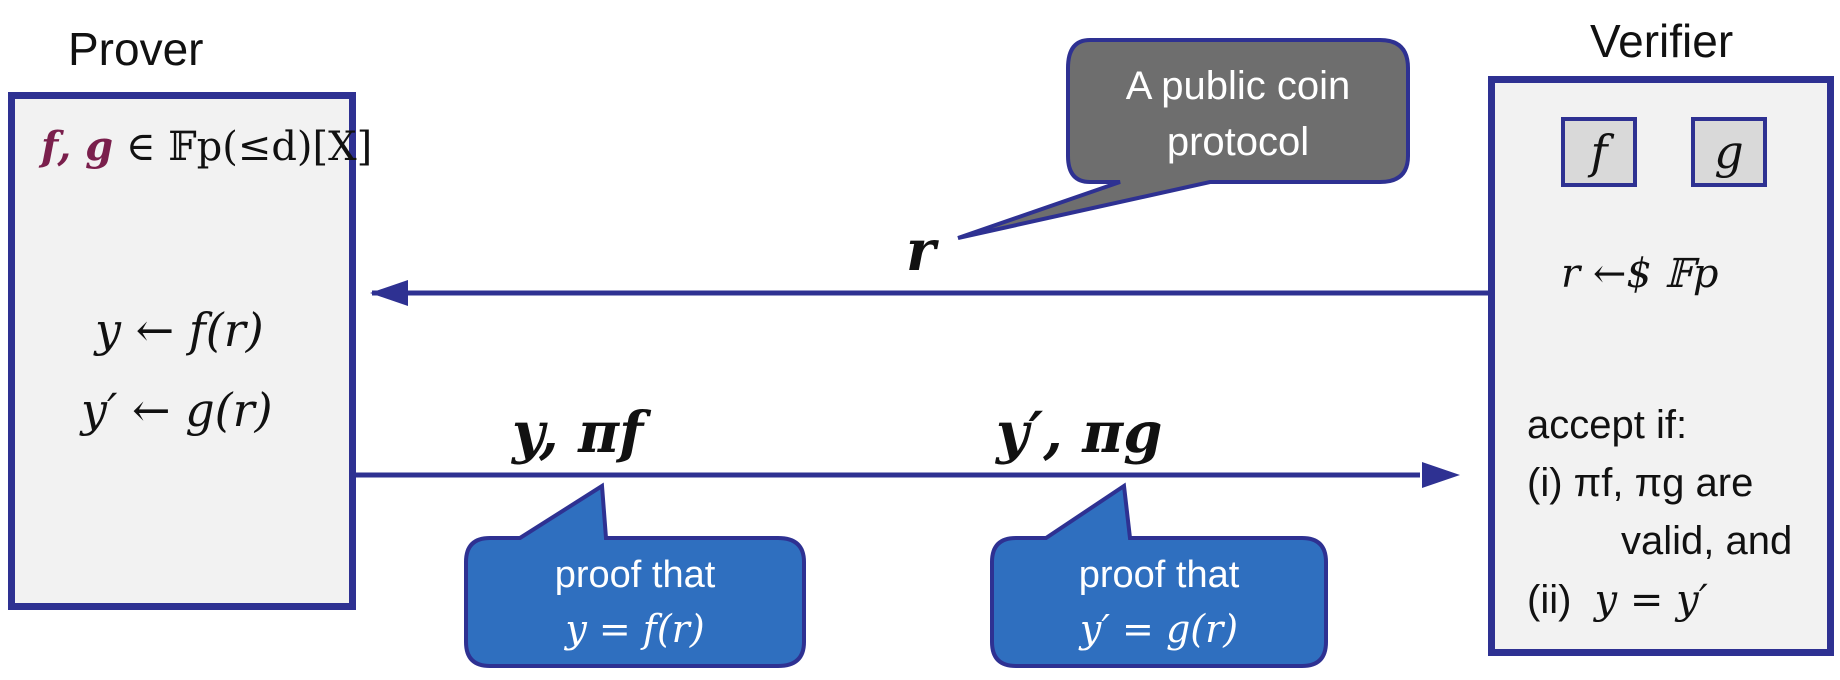 The image size is (1840, 680). I want to click on proof-g-callout: proof that y′ = g(r), so click(1159, 602).